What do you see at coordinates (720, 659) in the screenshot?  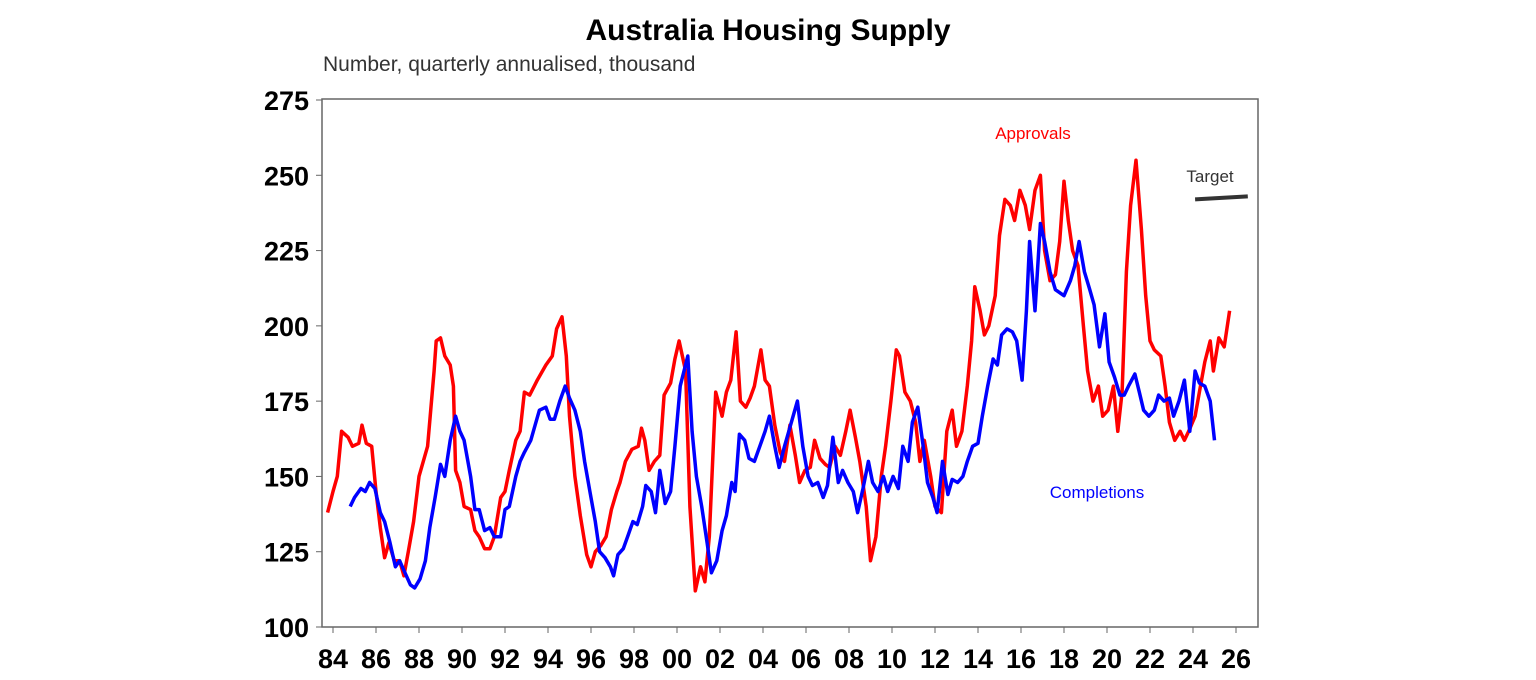 I see `x-tick-label: 02` at bounding box center [720, 659].